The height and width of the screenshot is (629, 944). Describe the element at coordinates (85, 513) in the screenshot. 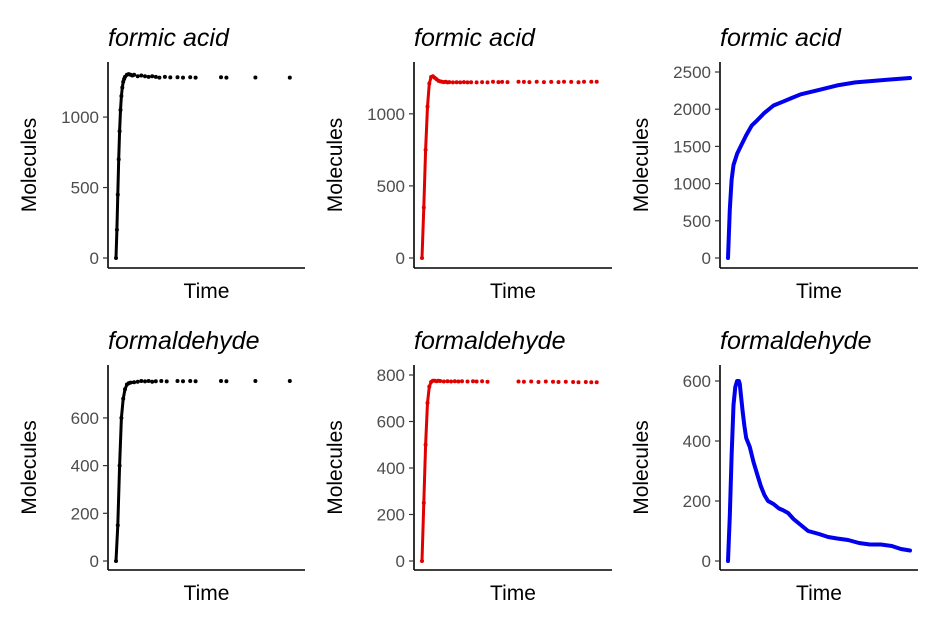

I see `y-tick-label: 200` at that location.